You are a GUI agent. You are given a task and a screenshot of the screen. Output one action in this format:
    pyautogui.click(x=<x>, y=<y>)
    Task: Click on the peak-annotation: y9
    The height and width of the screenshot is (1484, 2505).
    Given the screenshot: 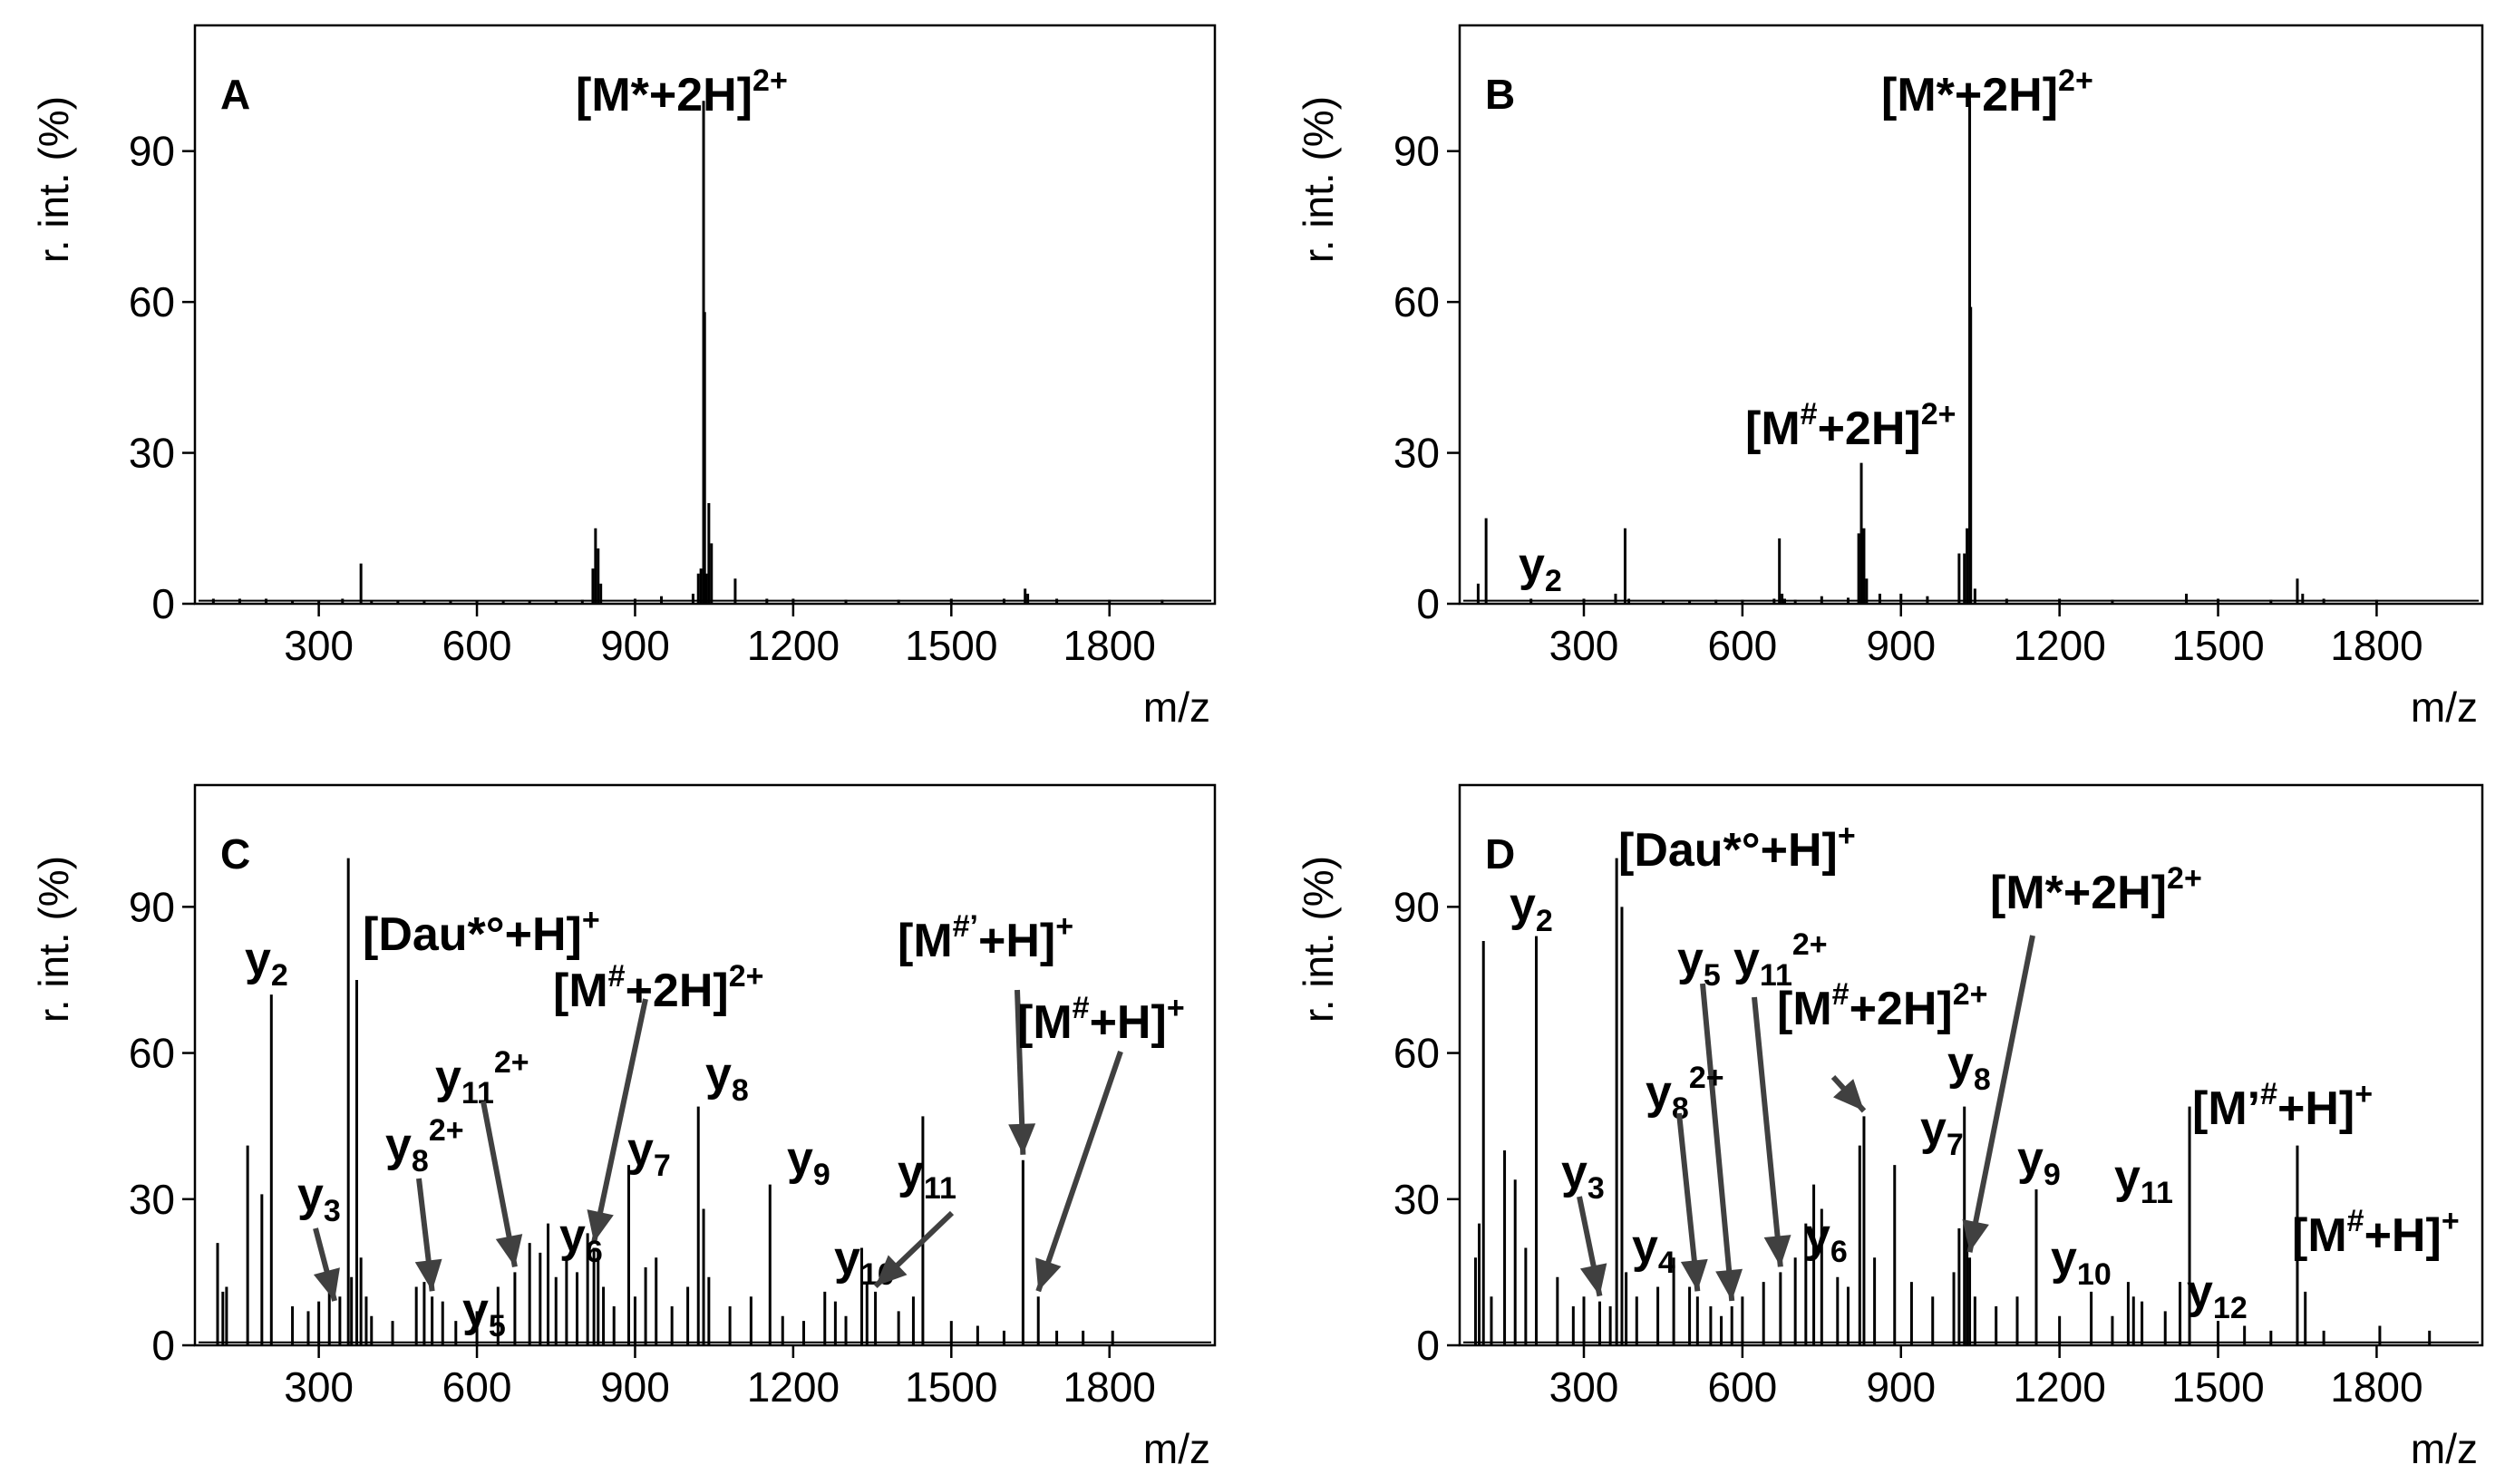 What is the action you would take?
    pyautogui.click(x=2039, y=1162)
    